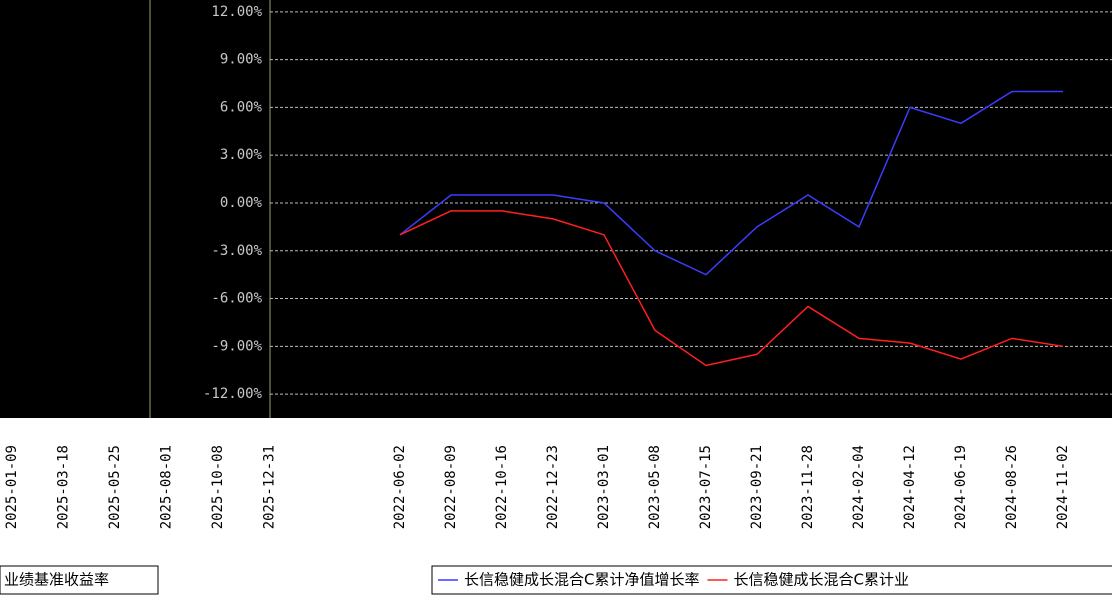  Describe the element at coordinates (604, 487) in the screenshot. I see `x-tick-label: 2023-03-01` at that location.